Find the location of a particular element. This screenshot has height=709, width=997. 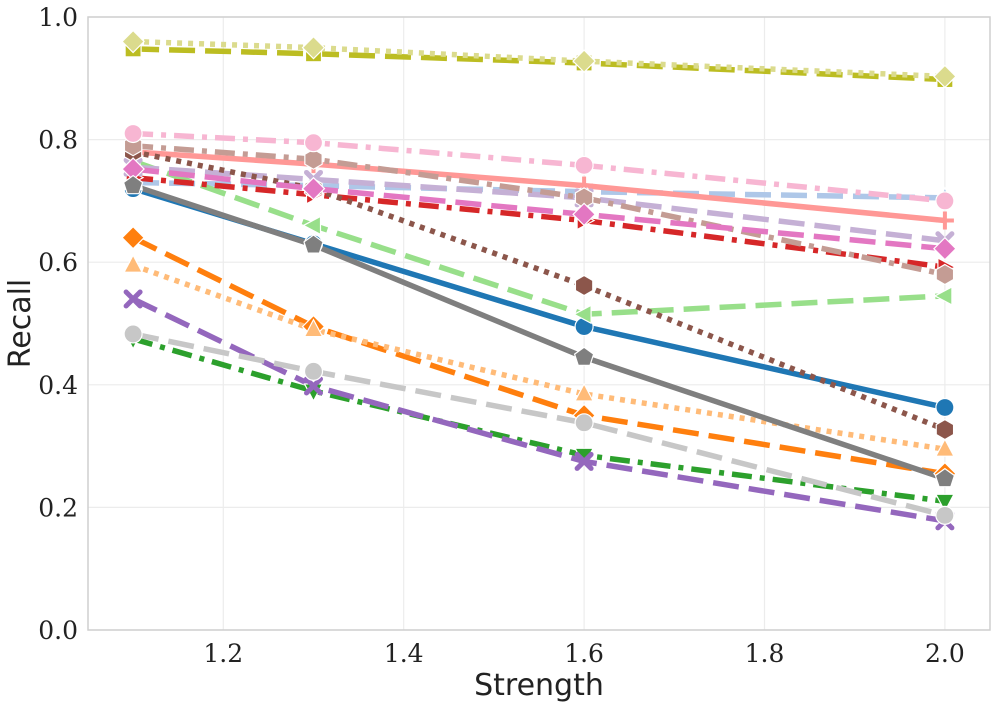

y-axis-label: Recall is located at coordinates (20, 324).